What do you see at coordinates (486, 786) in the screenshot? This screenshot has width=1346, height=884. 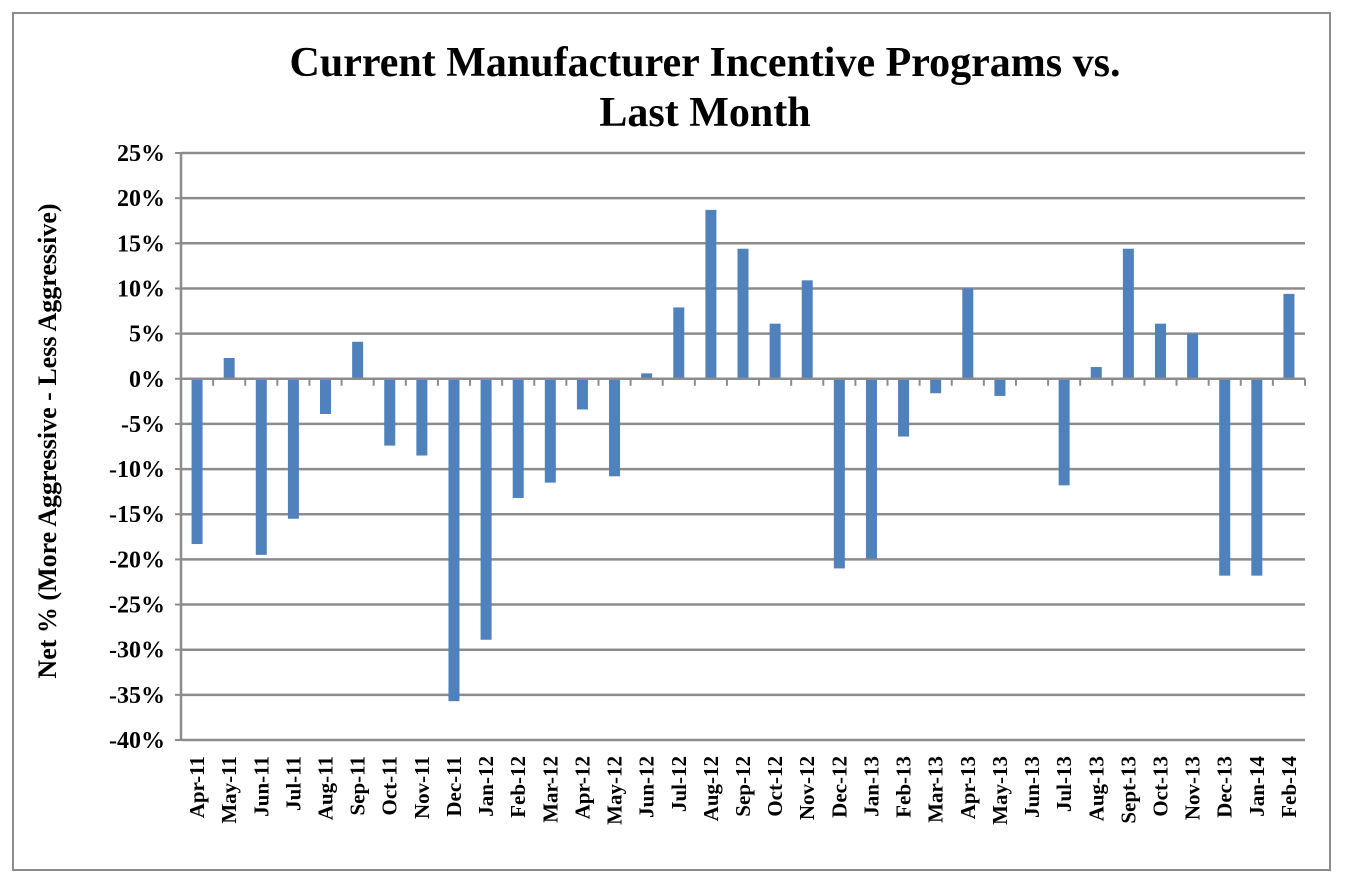 I see `x-tick-label: Jan-12` at bounding box center [486, 786].